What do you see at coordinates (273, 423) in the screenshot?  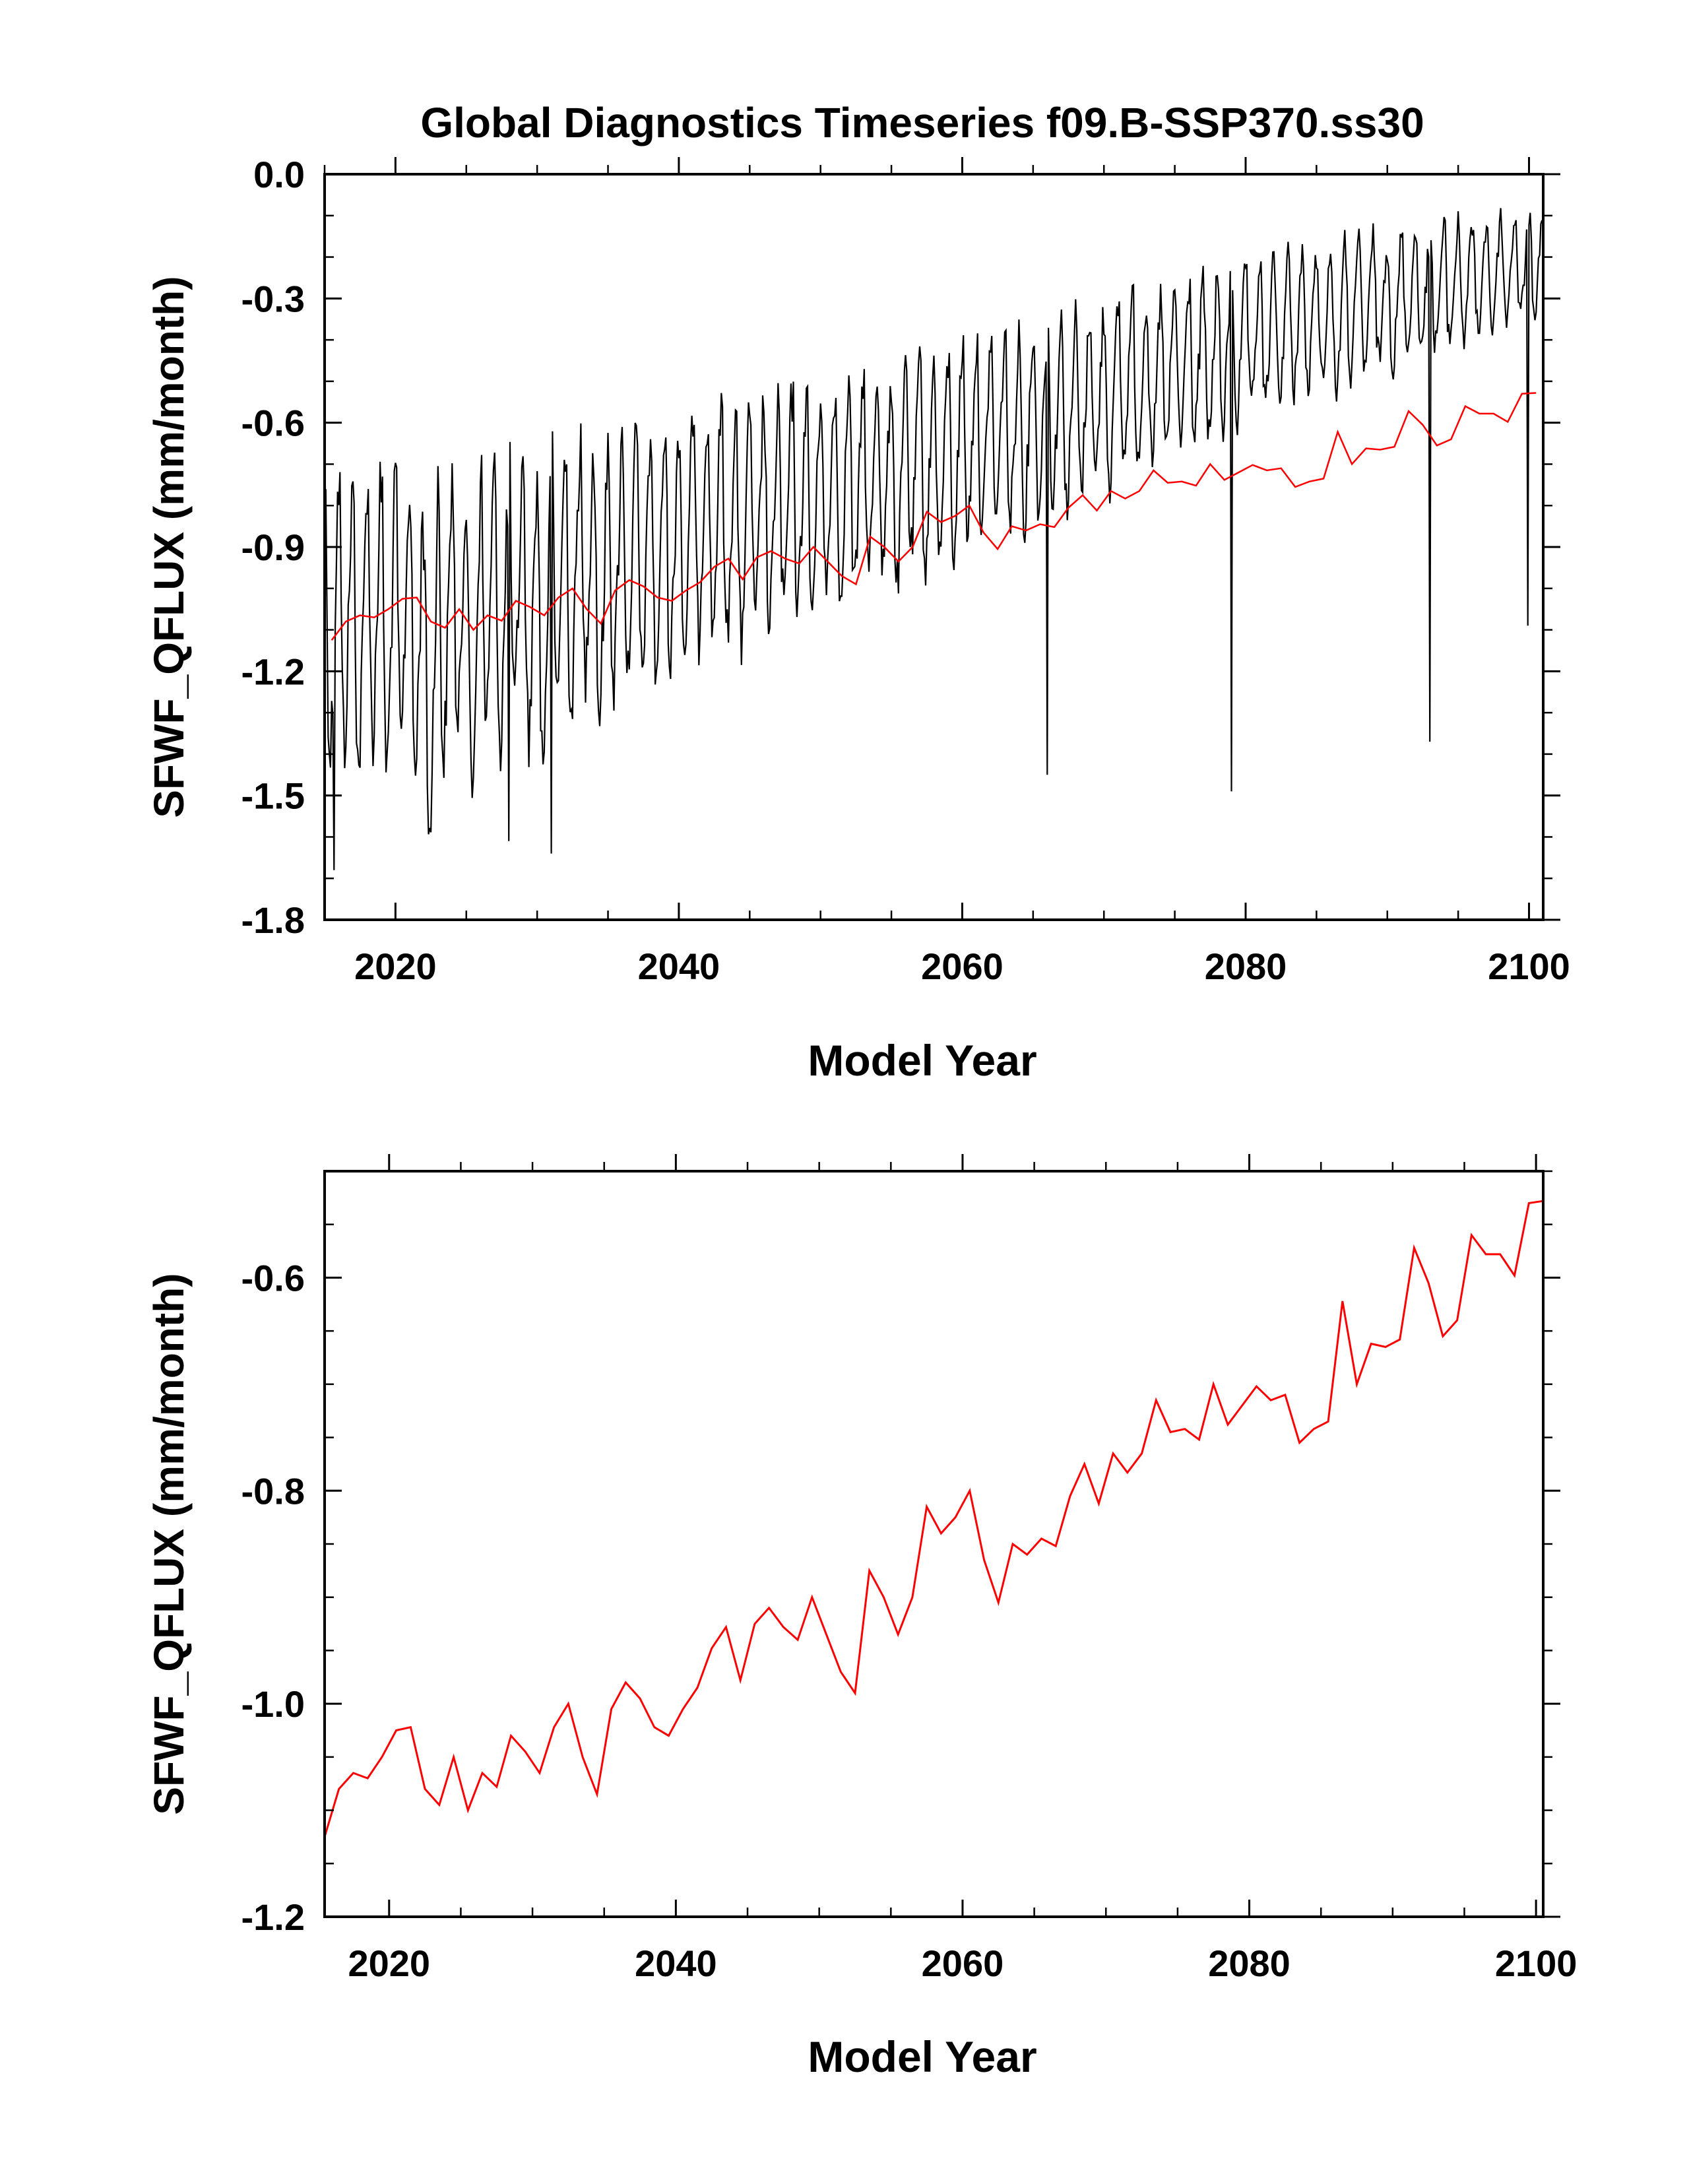 I see `top-y-tick-label: -0.6` at bounding box center [273, 423].